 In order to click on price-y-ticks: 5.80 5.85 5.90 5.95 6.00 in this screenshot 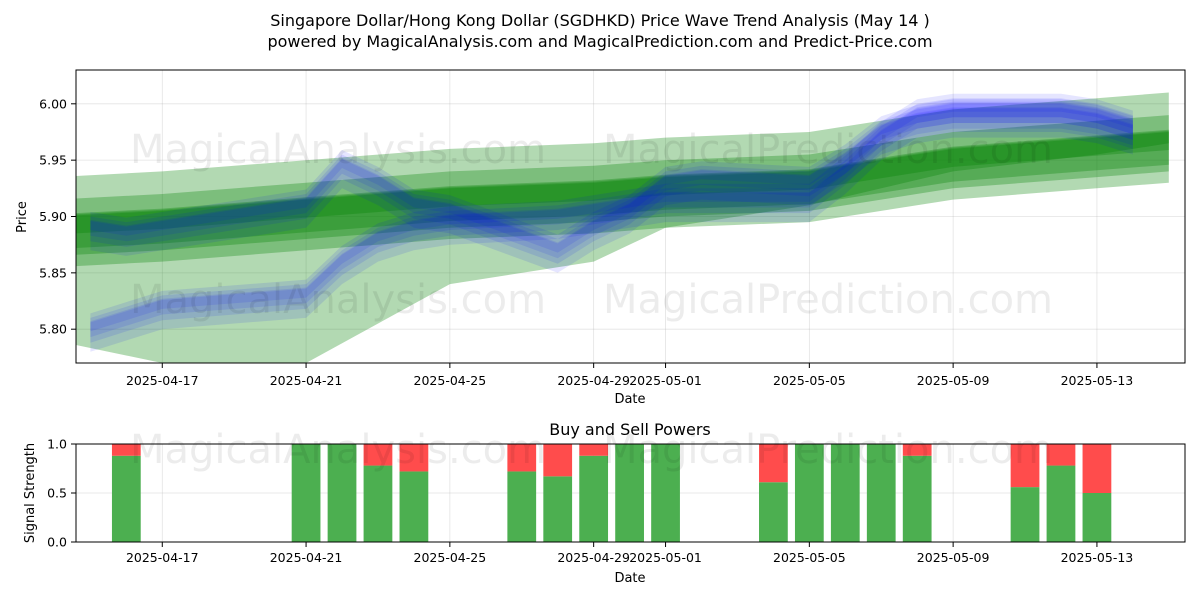, I will do `click(57, 216)`.